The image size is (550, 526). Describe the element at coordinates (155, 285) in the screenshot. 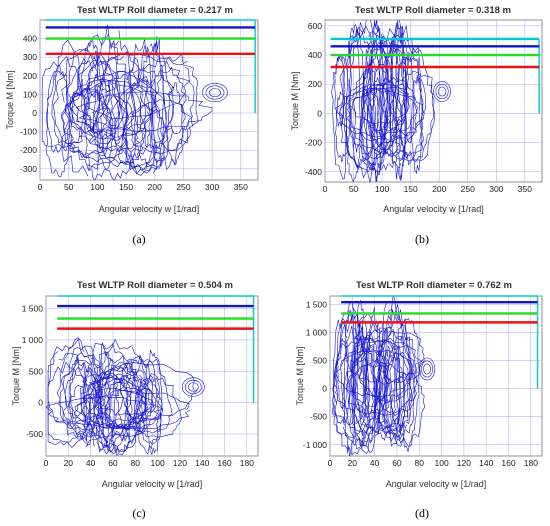

I see `chart-title: Test WLTP Roll diameter = 0.504 m` at that location.